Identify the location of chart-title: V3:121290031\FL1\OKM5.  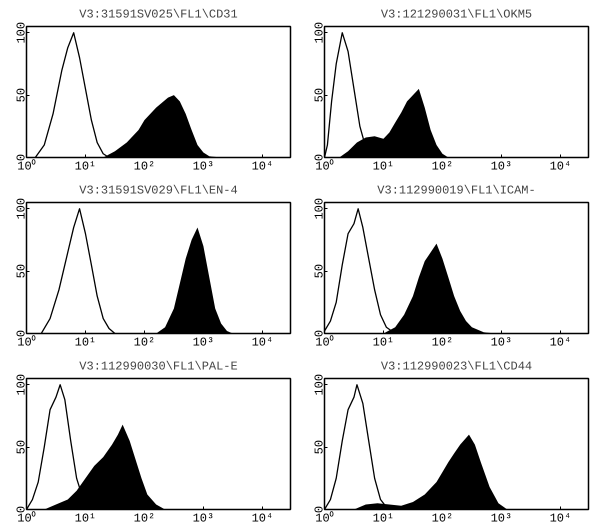
(456, 15).